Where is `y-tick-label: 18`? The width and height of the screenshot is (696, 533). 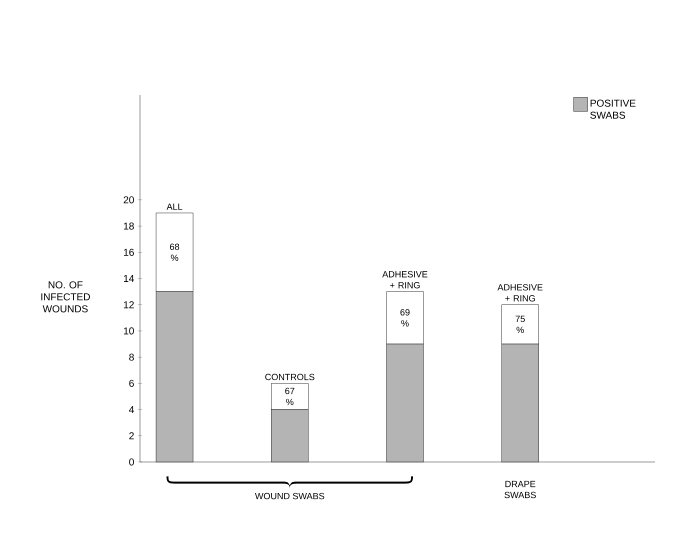 y-tick-label: 18 is located at coordinates (129, 226).